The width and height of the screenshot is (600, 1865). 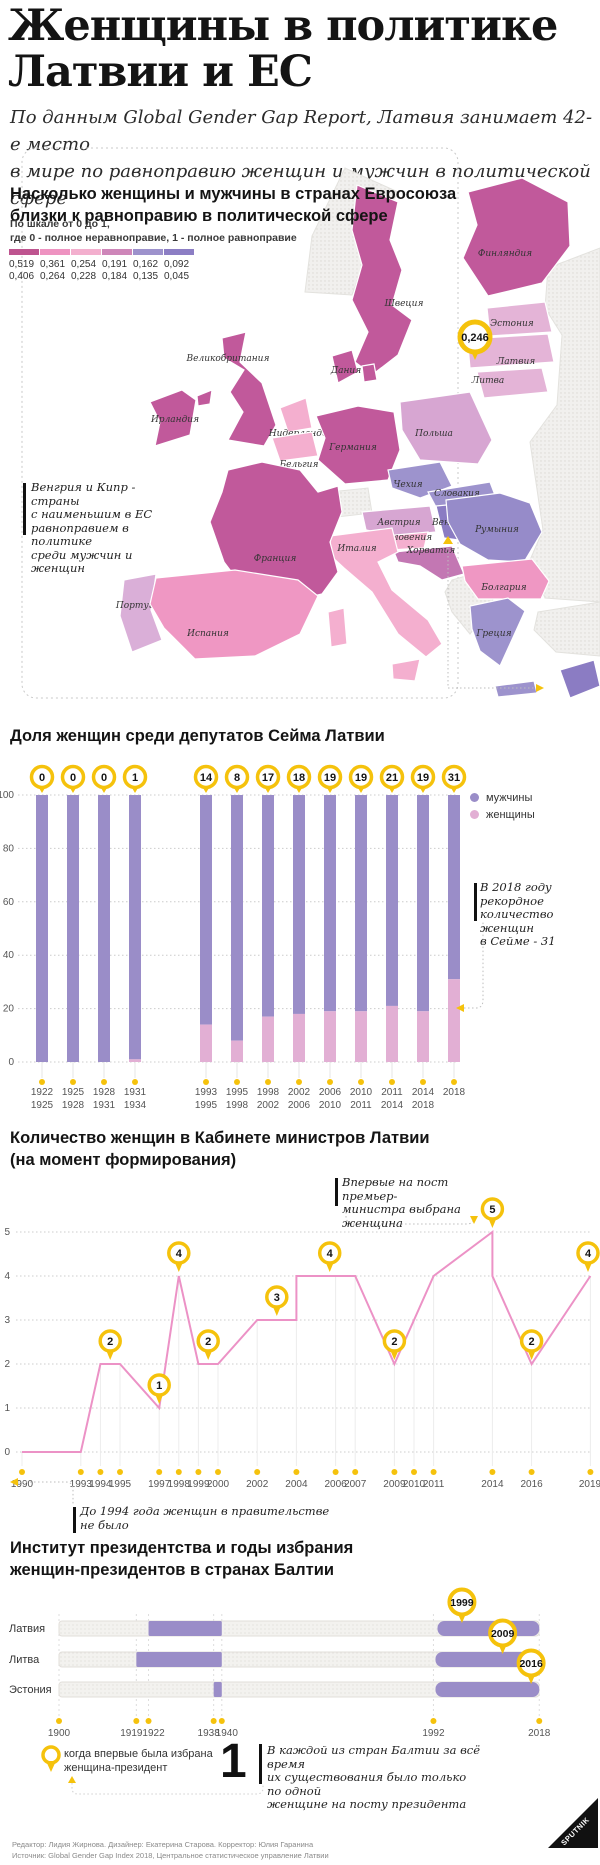 I want to click on cabinet-annotation-bottom-bar, so click(x=74, y=1520).